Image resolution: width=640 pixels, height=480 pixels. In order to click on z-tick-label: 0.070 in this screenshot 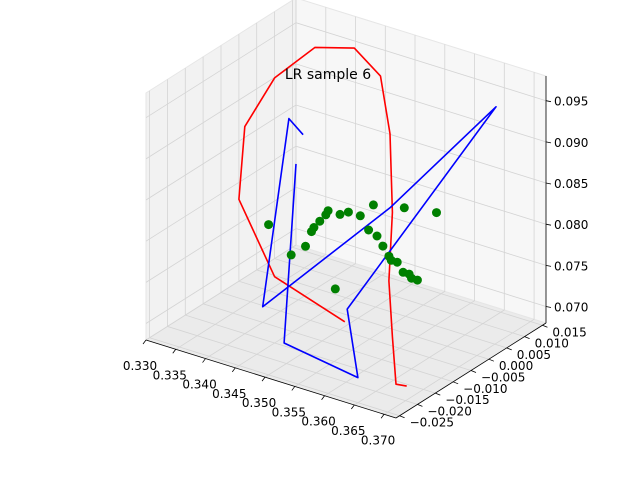, I will do `click(571, 308)`.